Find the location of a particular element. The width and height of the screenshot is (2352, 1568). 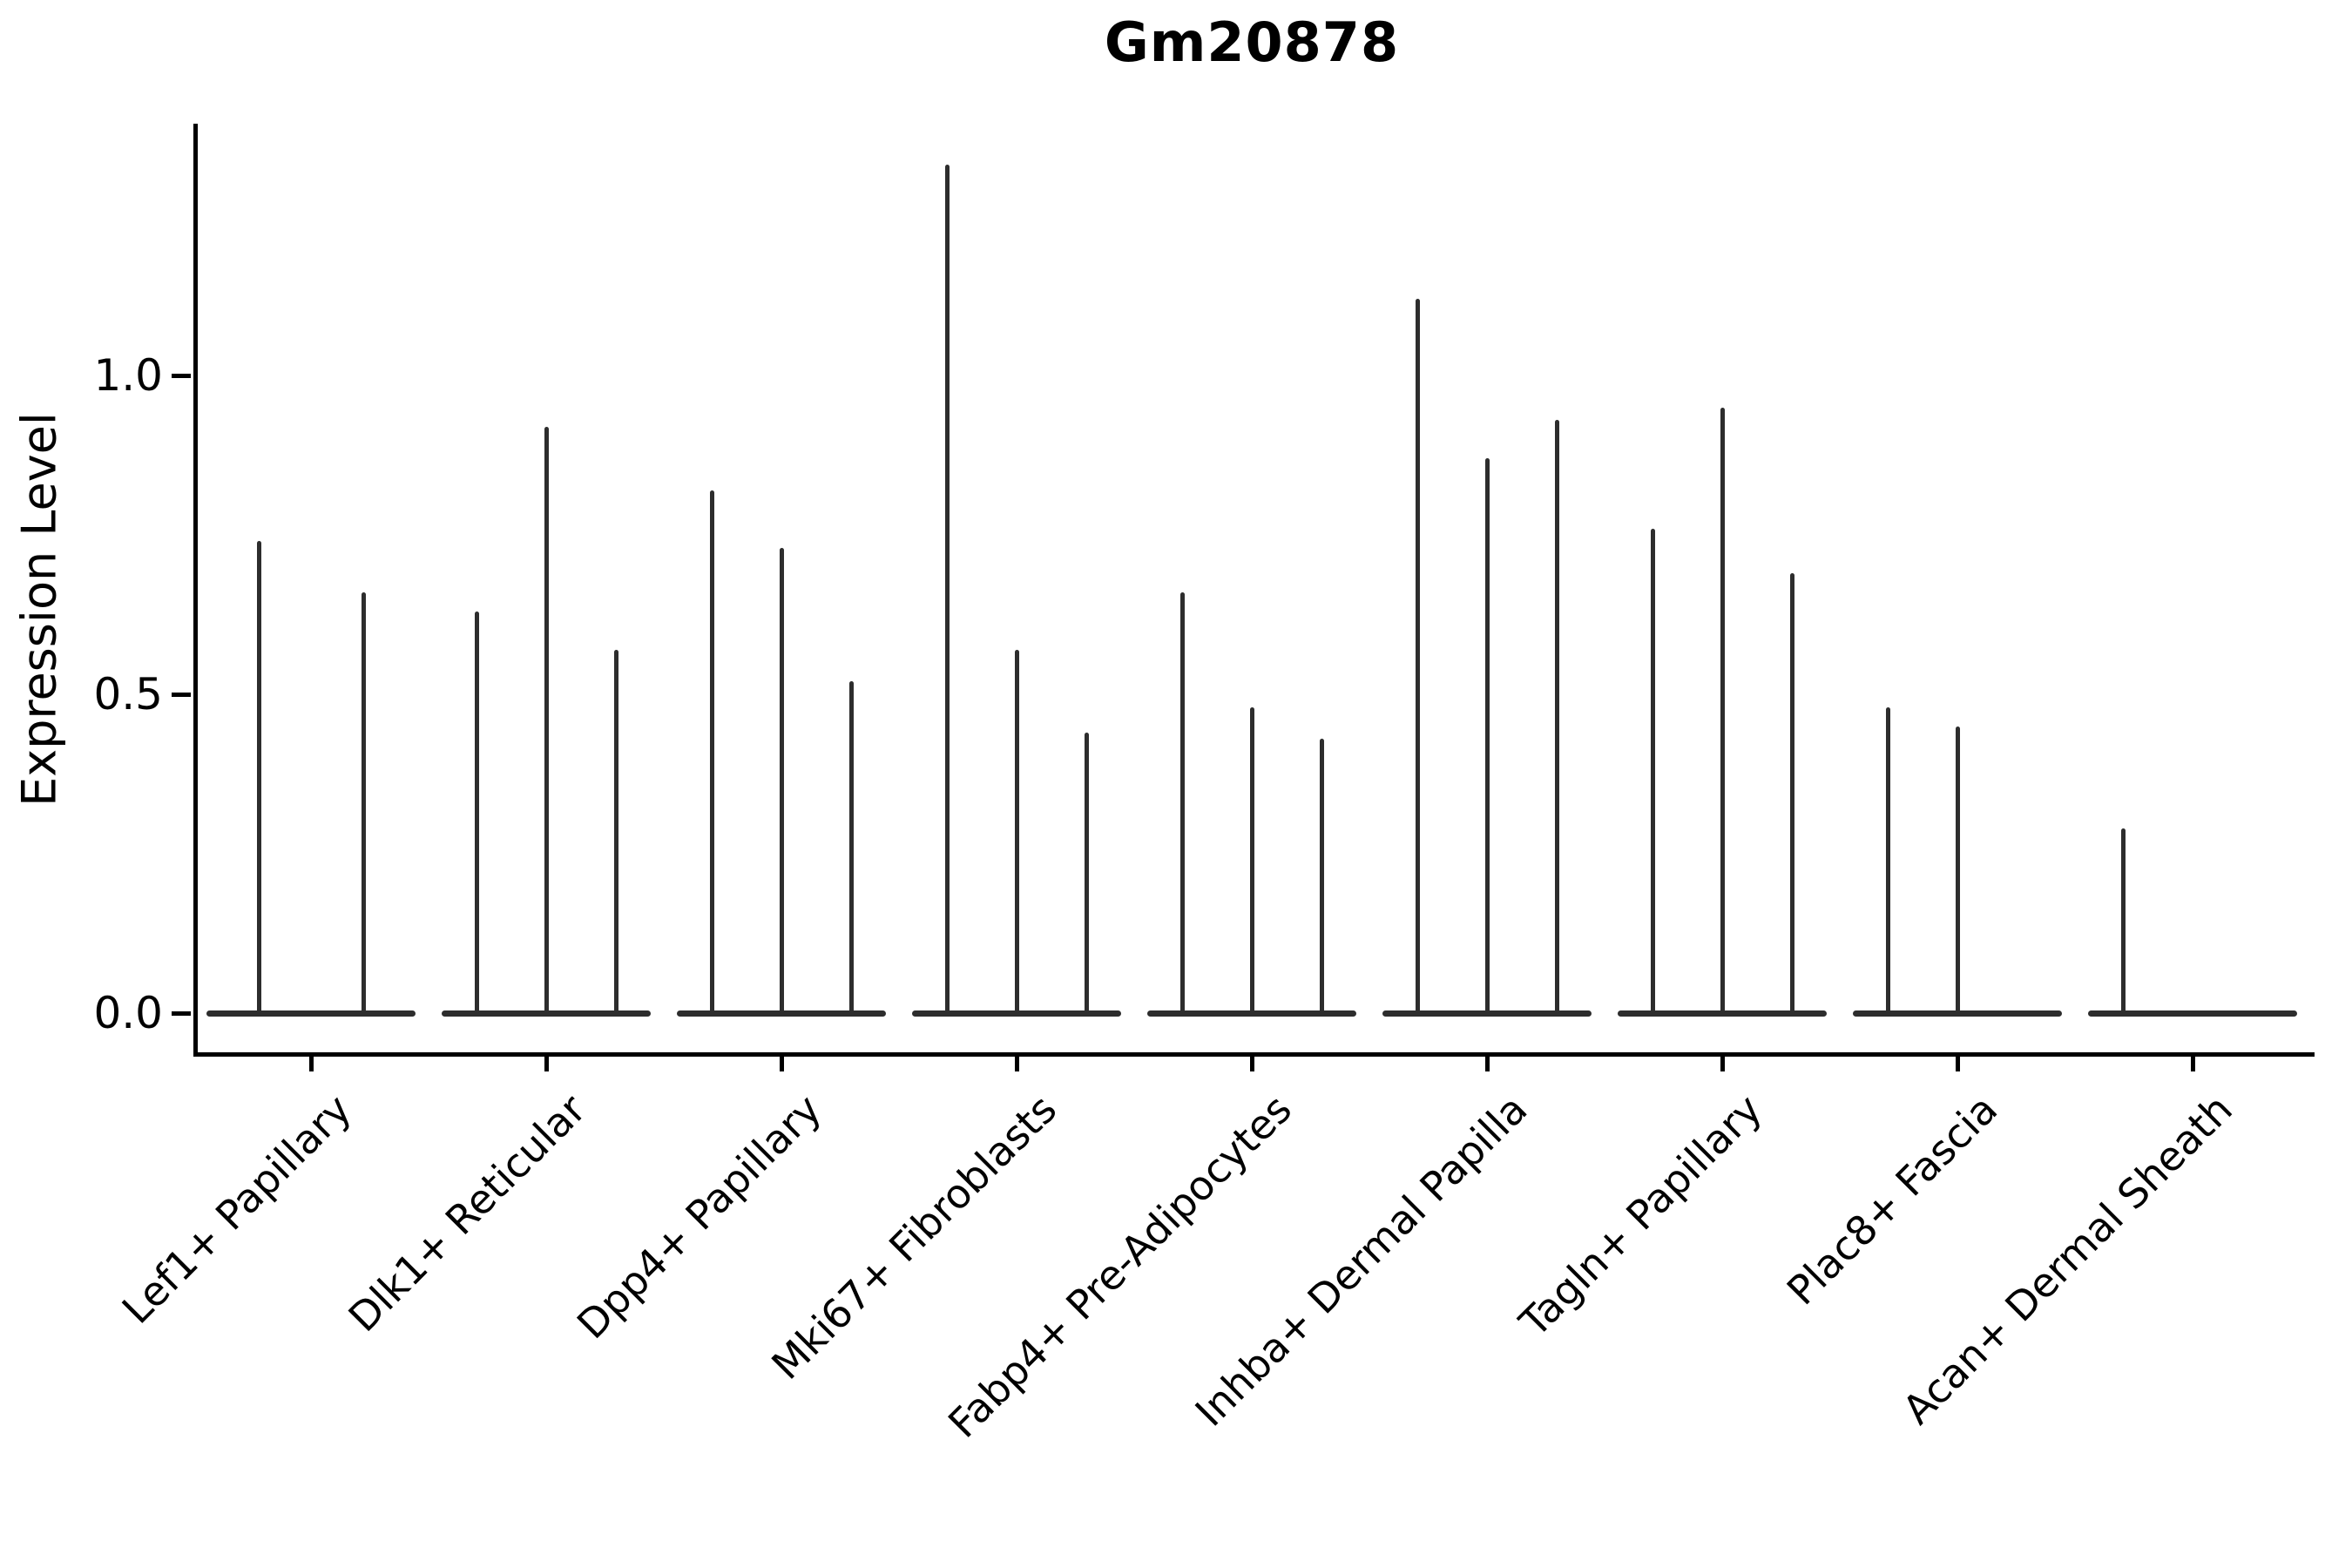

x-tick-label: Dpp4+ Papillary is located at coordinates (699, 1216).